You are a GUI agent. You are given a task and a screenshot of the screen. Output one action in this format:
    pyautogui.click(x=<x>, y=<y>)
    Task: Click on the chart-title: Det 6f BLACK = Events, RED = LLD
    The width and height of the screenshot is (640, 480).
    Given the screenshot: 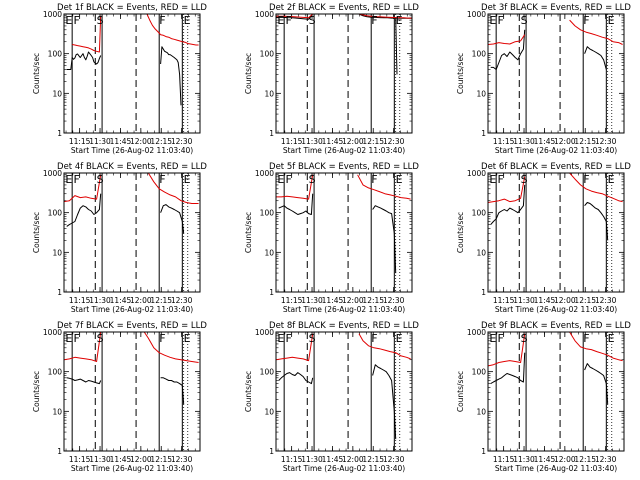 What is the action you would take?
    pyautogui.click(x=556, y=167)
    